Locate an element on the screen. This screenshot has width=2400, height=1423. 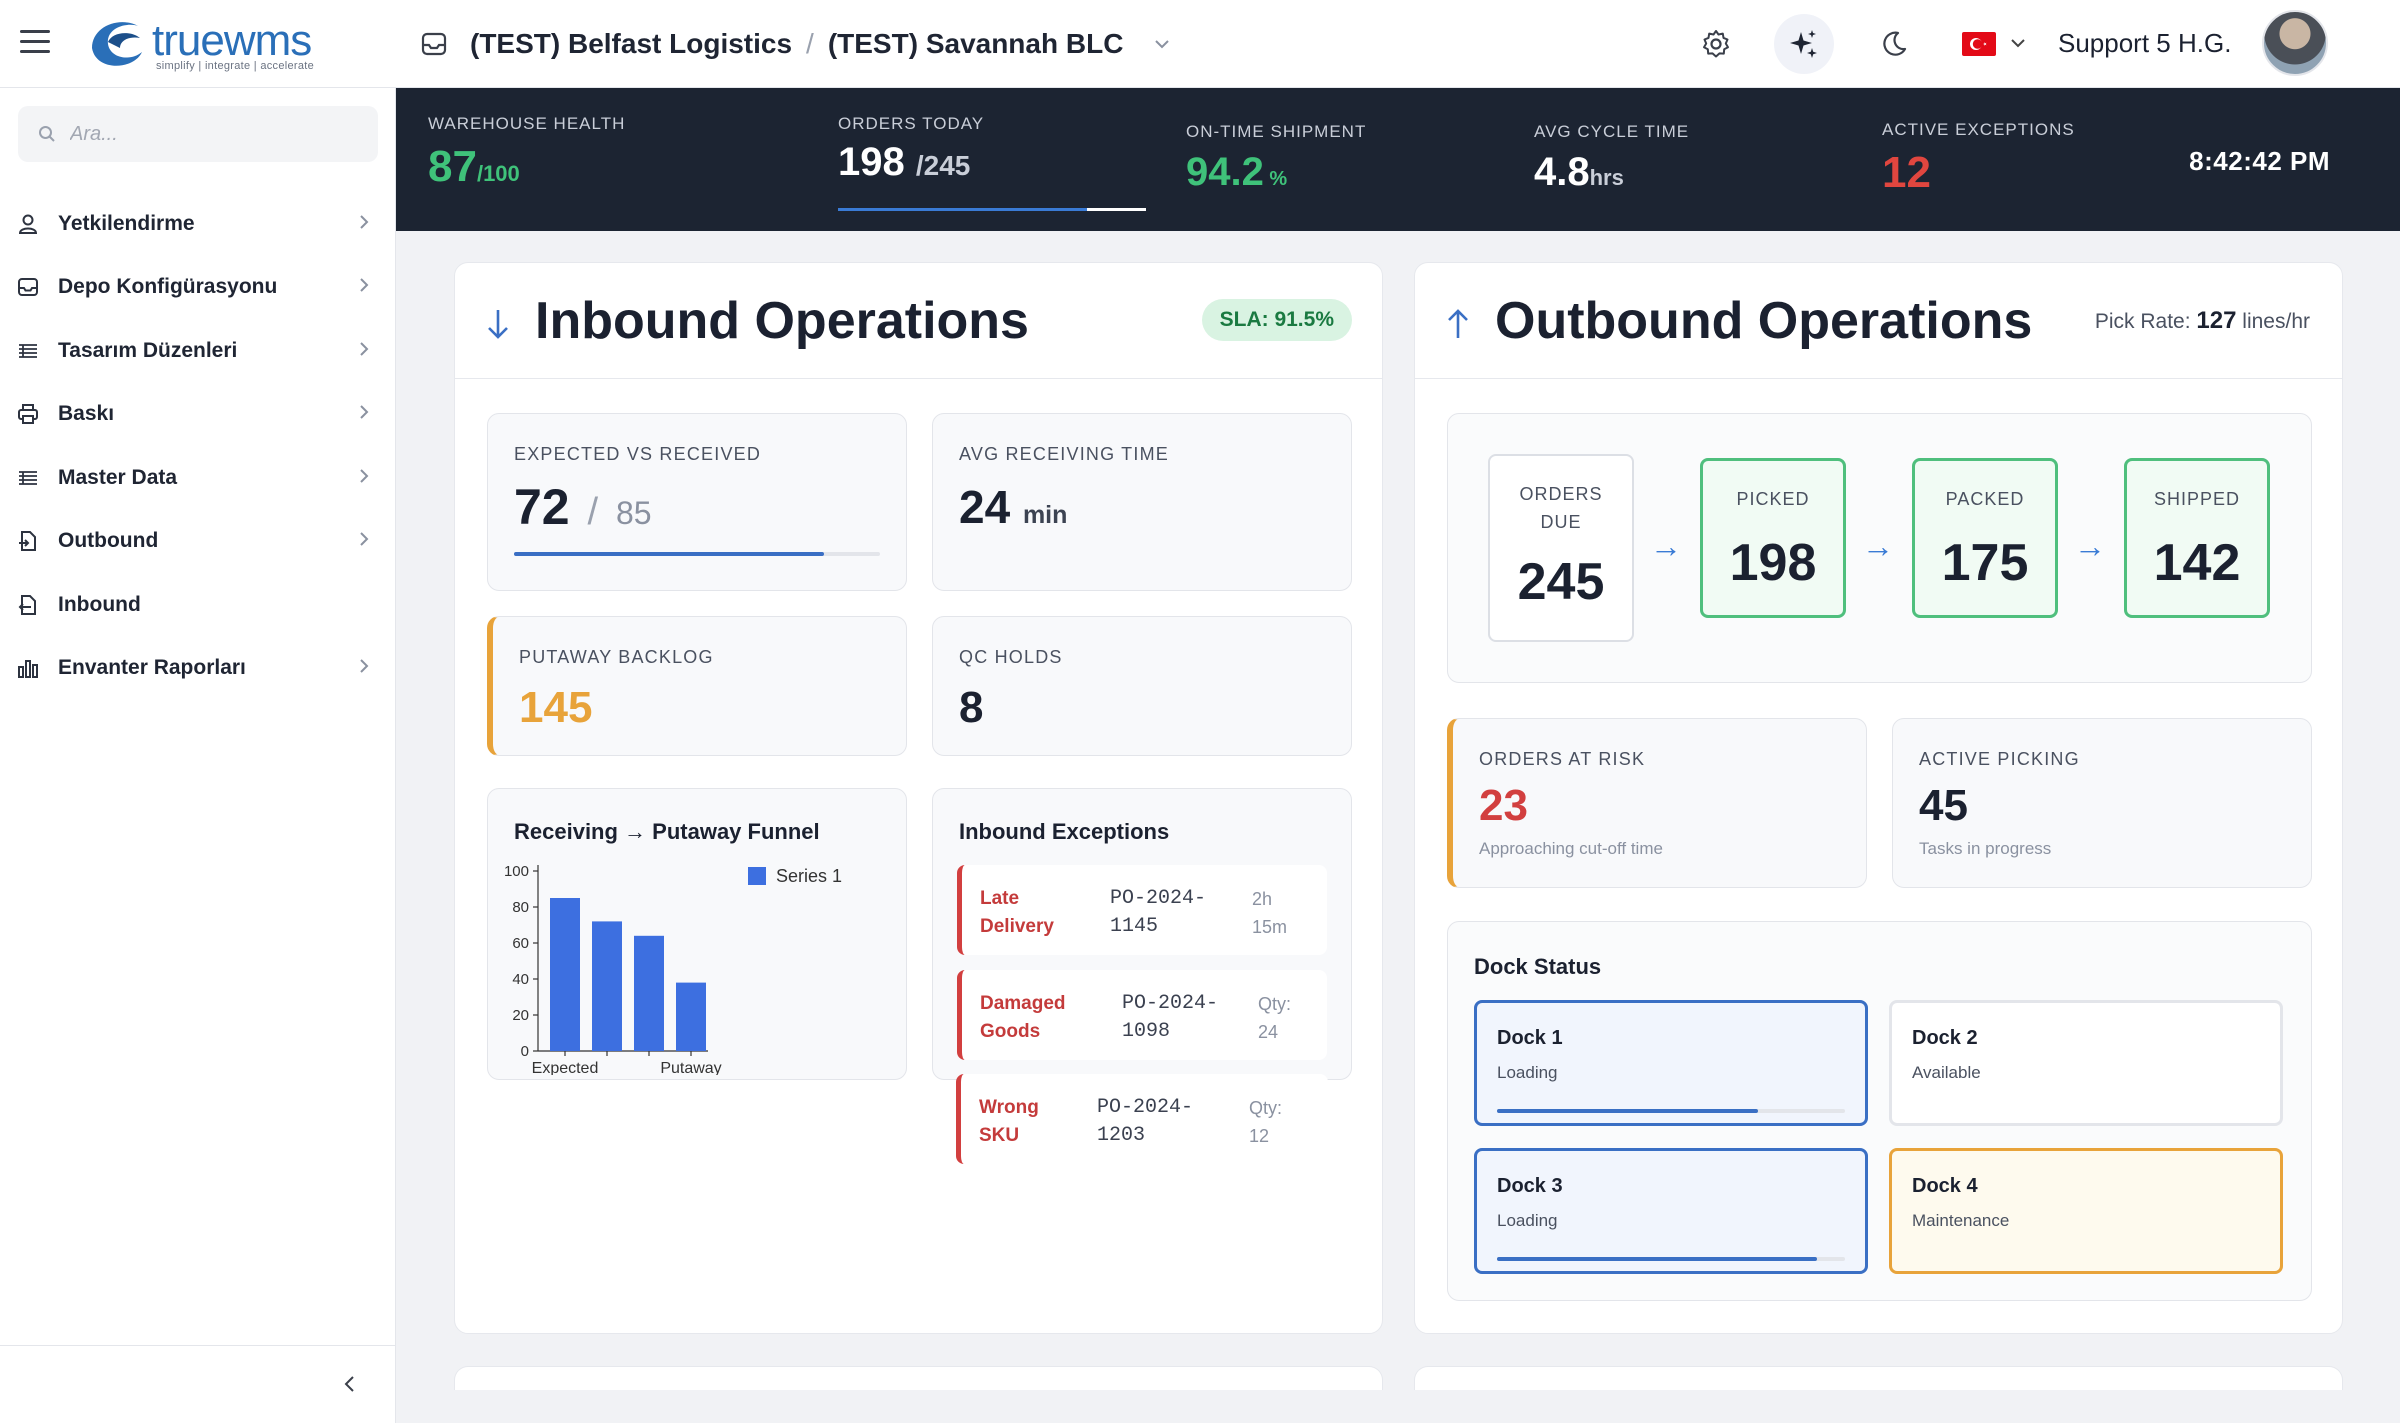
search-input is located at coordinates (210, 134).